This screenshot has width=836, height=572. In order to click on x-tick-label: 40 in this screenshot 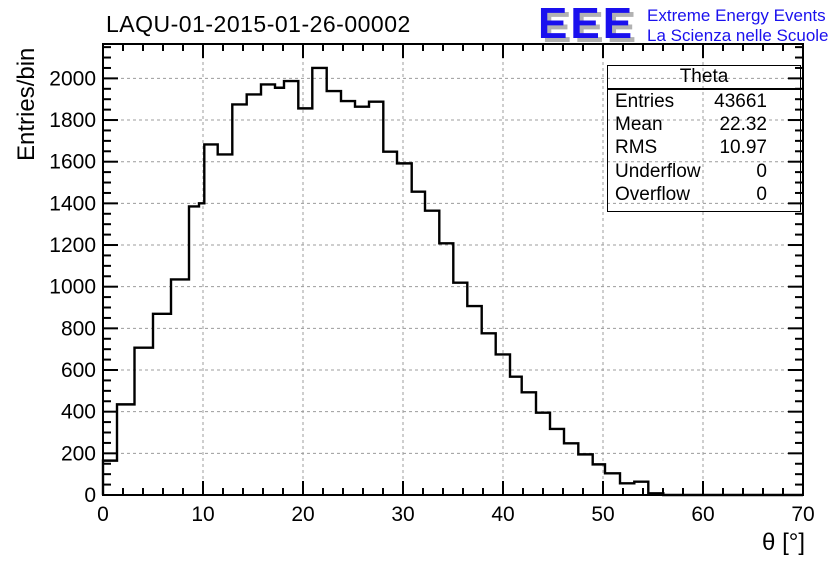, I will do `click(502, 514)`.